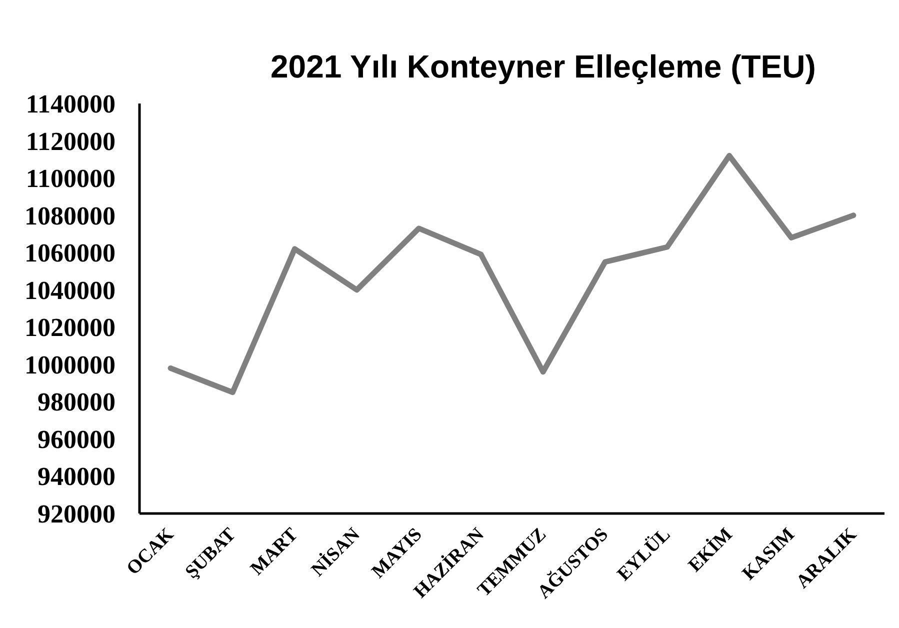 The image size is (899, 628). I want to click on y-tick-label: 1140000, so click(71, 104).